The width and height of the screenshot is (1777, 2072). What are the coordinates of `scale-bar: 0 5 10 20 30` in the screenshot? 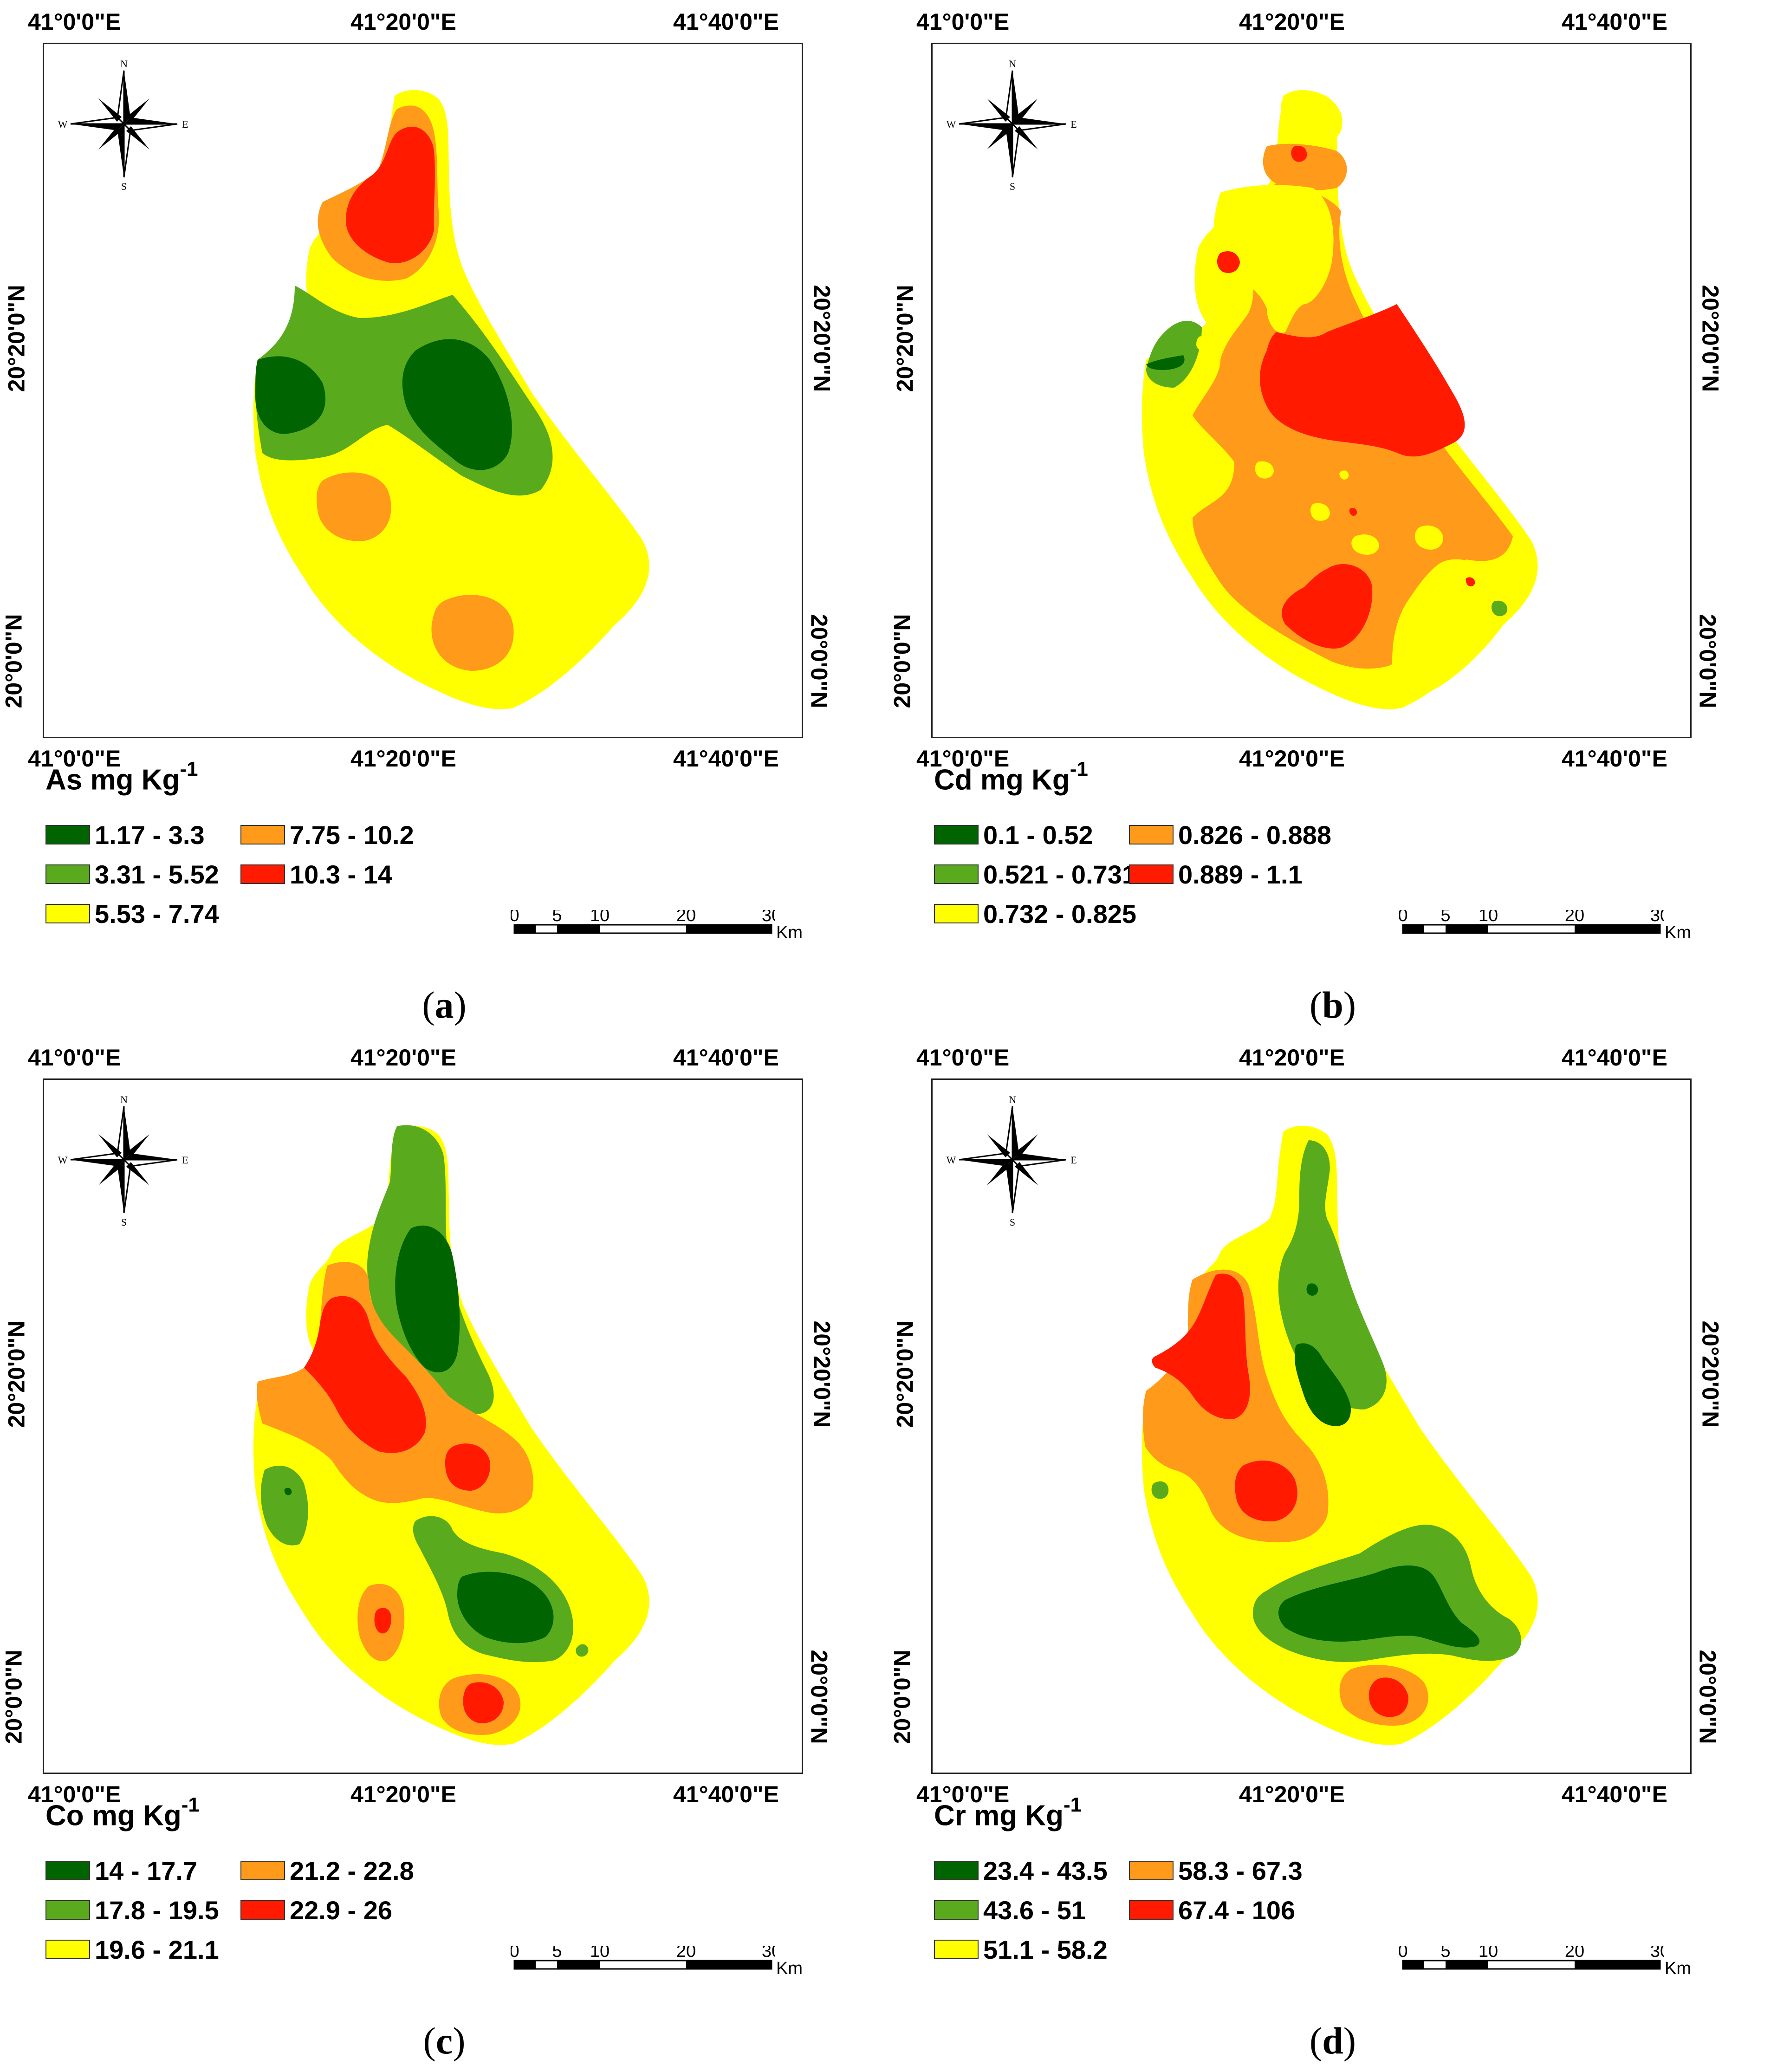 It's located at (643, 922).